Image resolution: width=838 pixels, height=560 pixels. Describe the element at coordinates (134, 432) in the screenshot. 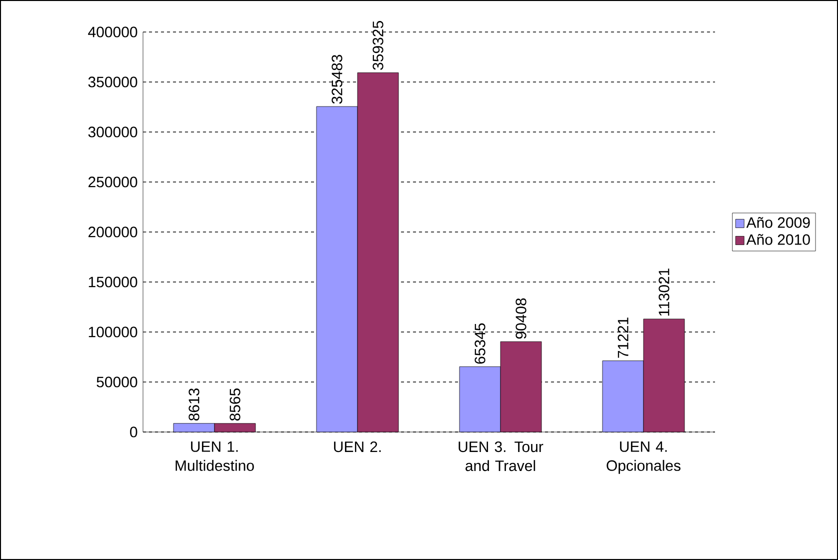

I see `y-tick-label: 0` at that location.